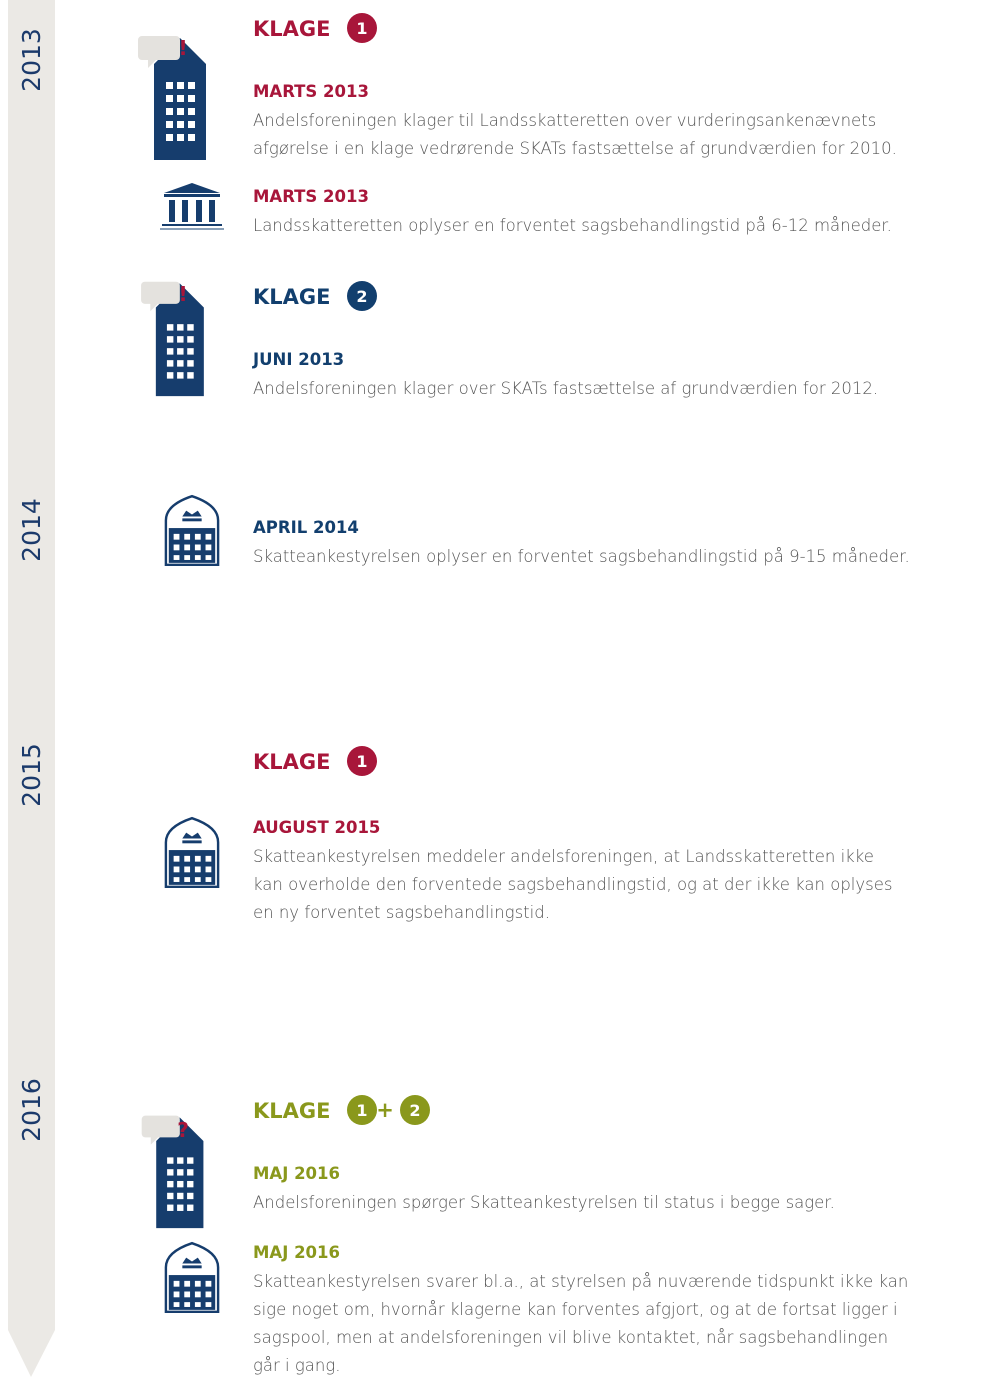 This screenshot has height=1377, width=1006. What do you see at coordinates (341, 1110) in the screenshot?
I see `klage-heading: KLAGE 1 +2` at bounding box center [341, 1110].